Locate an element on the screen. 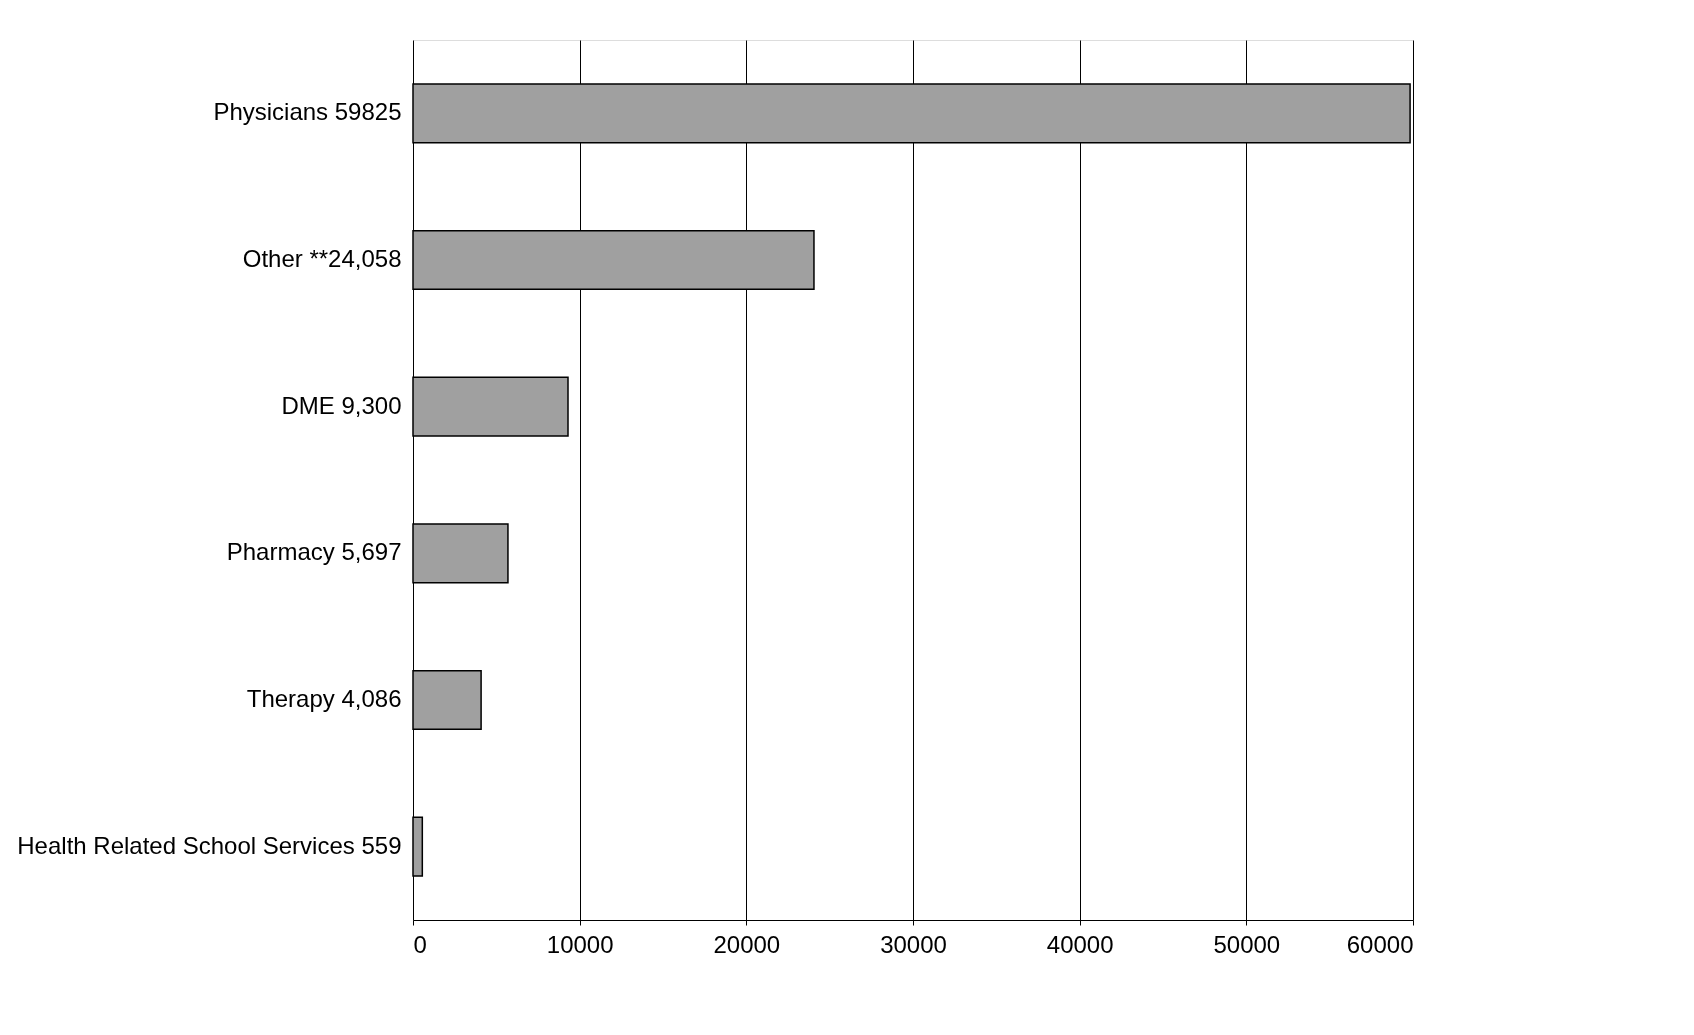 The width and height of the screenshot is (1694, 1035). x-tick-label: 0 is located at coordinates (420, 944).